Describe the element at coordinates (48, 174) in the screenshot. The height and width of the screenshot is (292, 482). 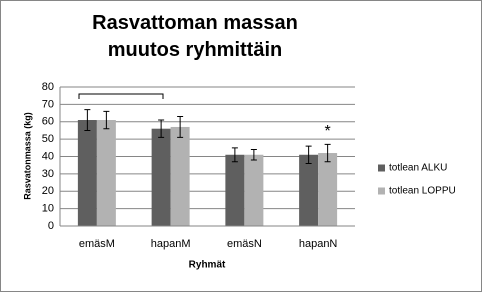
I see `y-tick-label: 30` at that location.